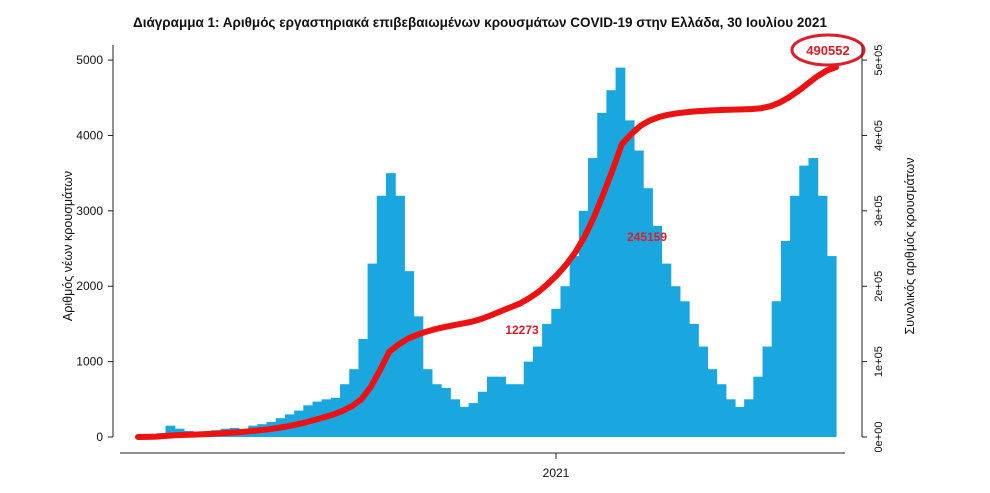 This screenshot has height=493, width=990. Describe the element at coordinates (522, 330) in the screenshot. I see `cumulative-annotation: 12273` at that location.